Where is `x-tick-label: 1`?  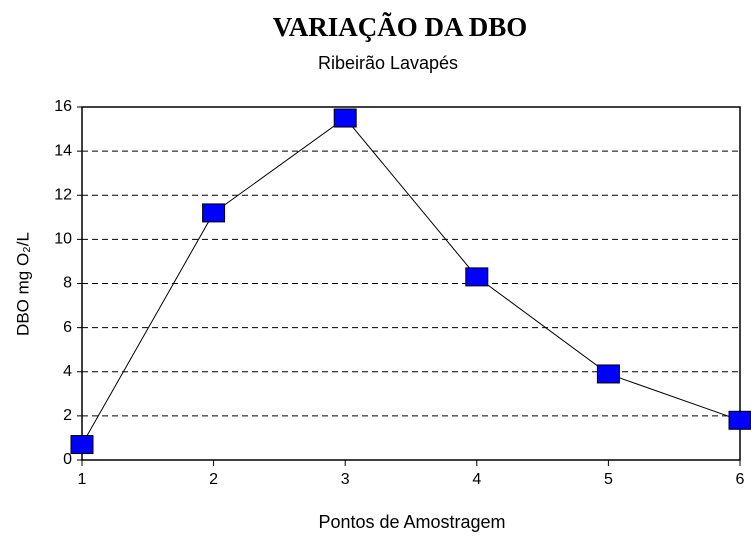
x-tick-label: 1 is located at coordinates (82, 479).